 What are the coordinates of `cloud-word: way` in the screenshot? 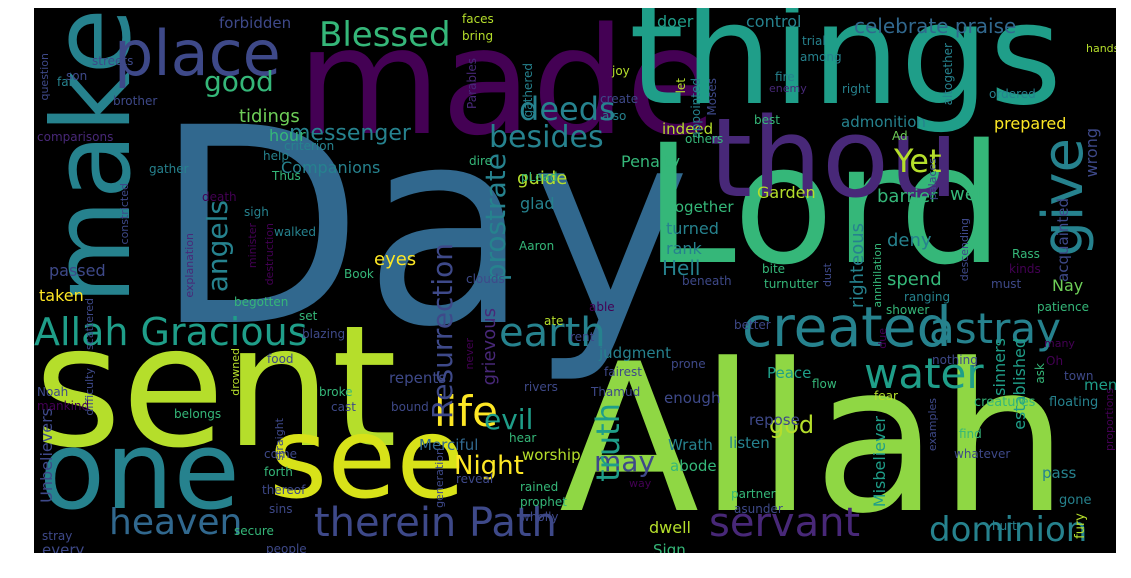 It's located at (640, 483).